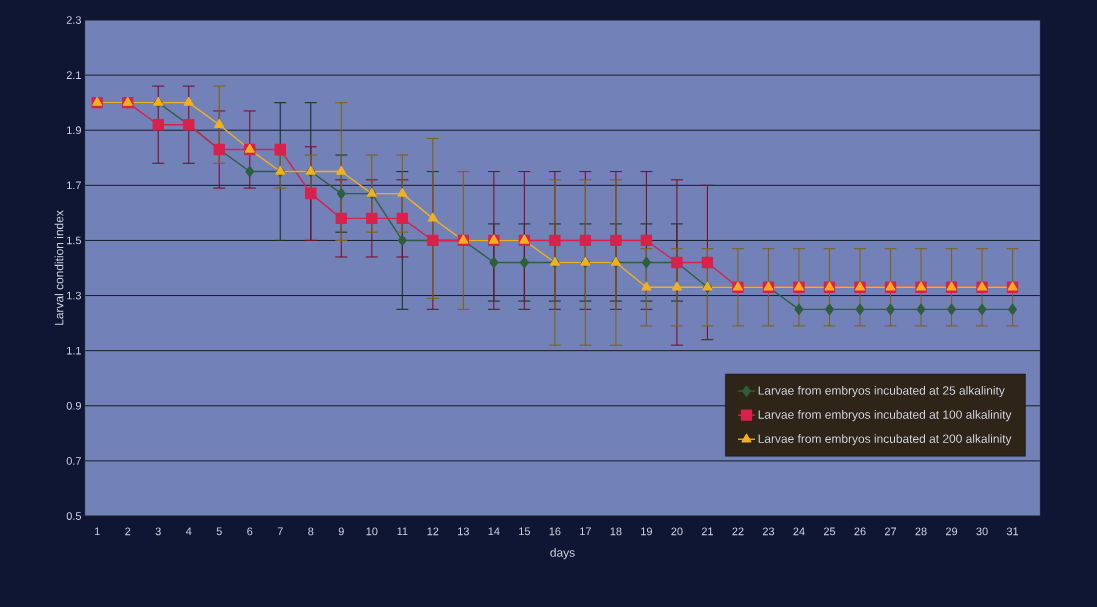  I want to click on x-tick-label: 29, so click(951, 531).